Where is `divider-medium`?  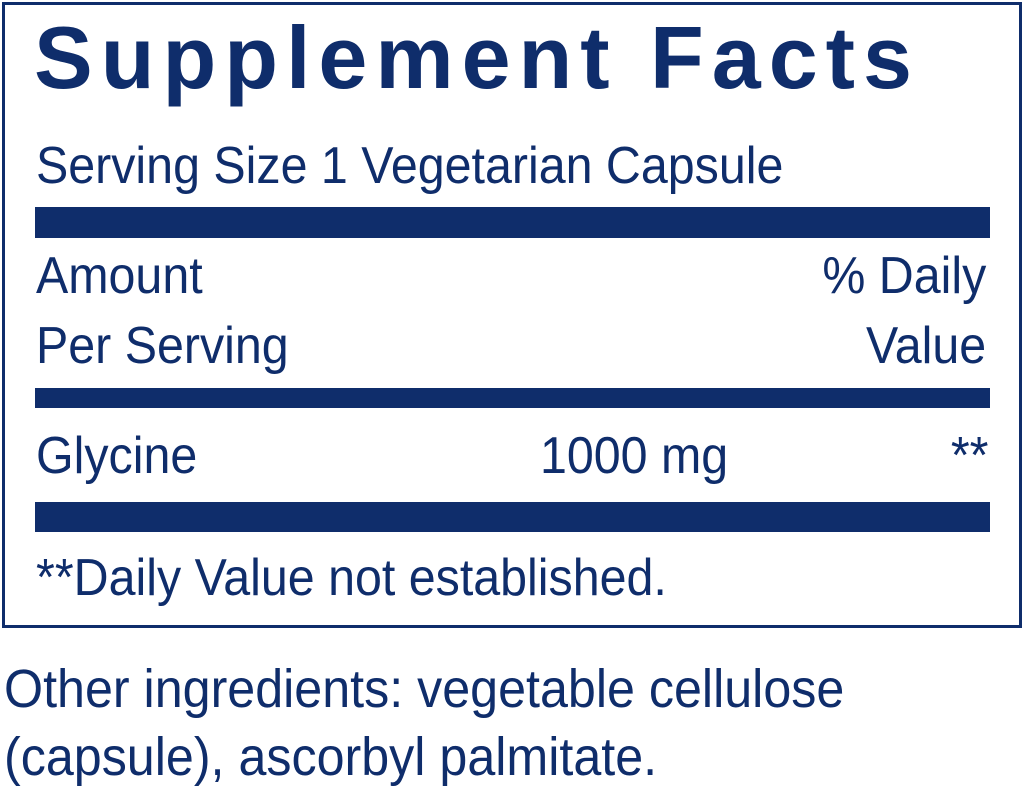
divider-medium is located at coordinates (512, 398).